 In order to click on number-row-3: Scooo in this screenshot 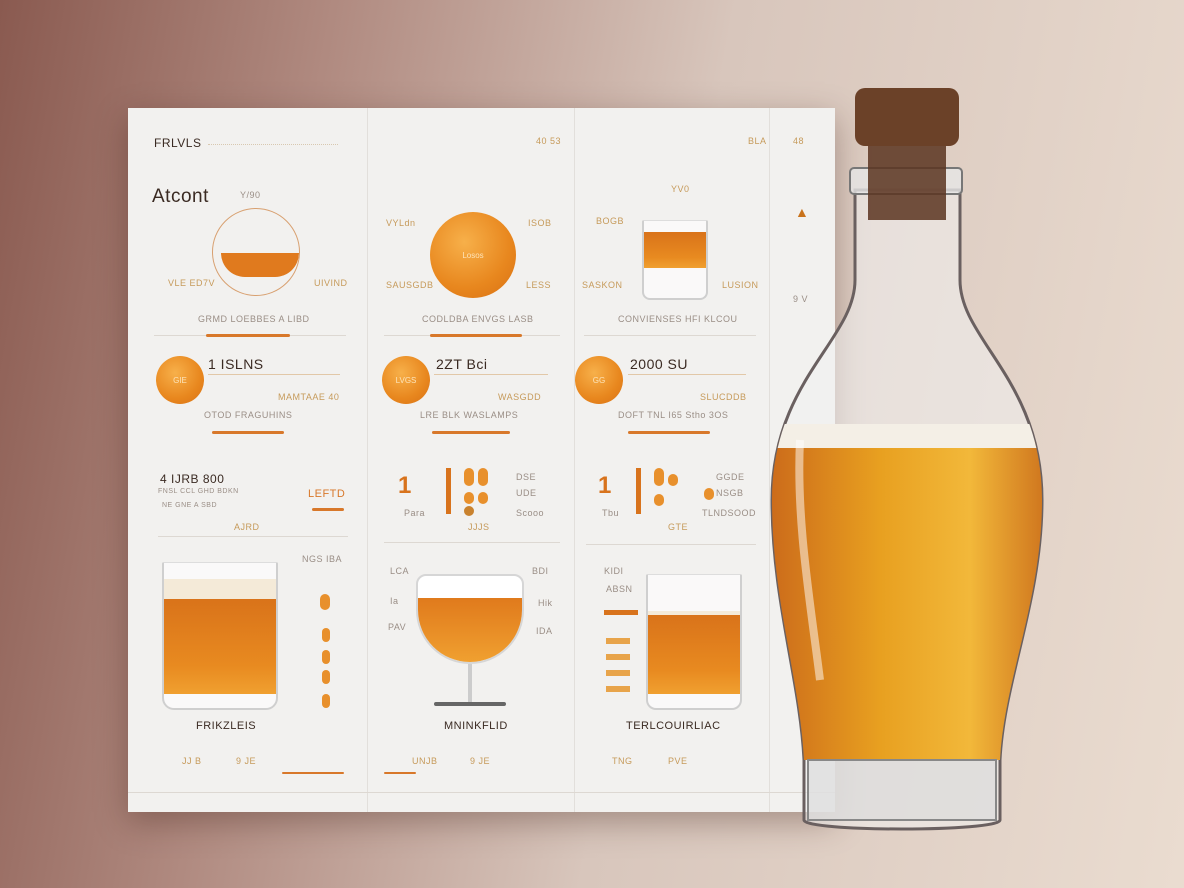, I will do `click(530, 513)`.